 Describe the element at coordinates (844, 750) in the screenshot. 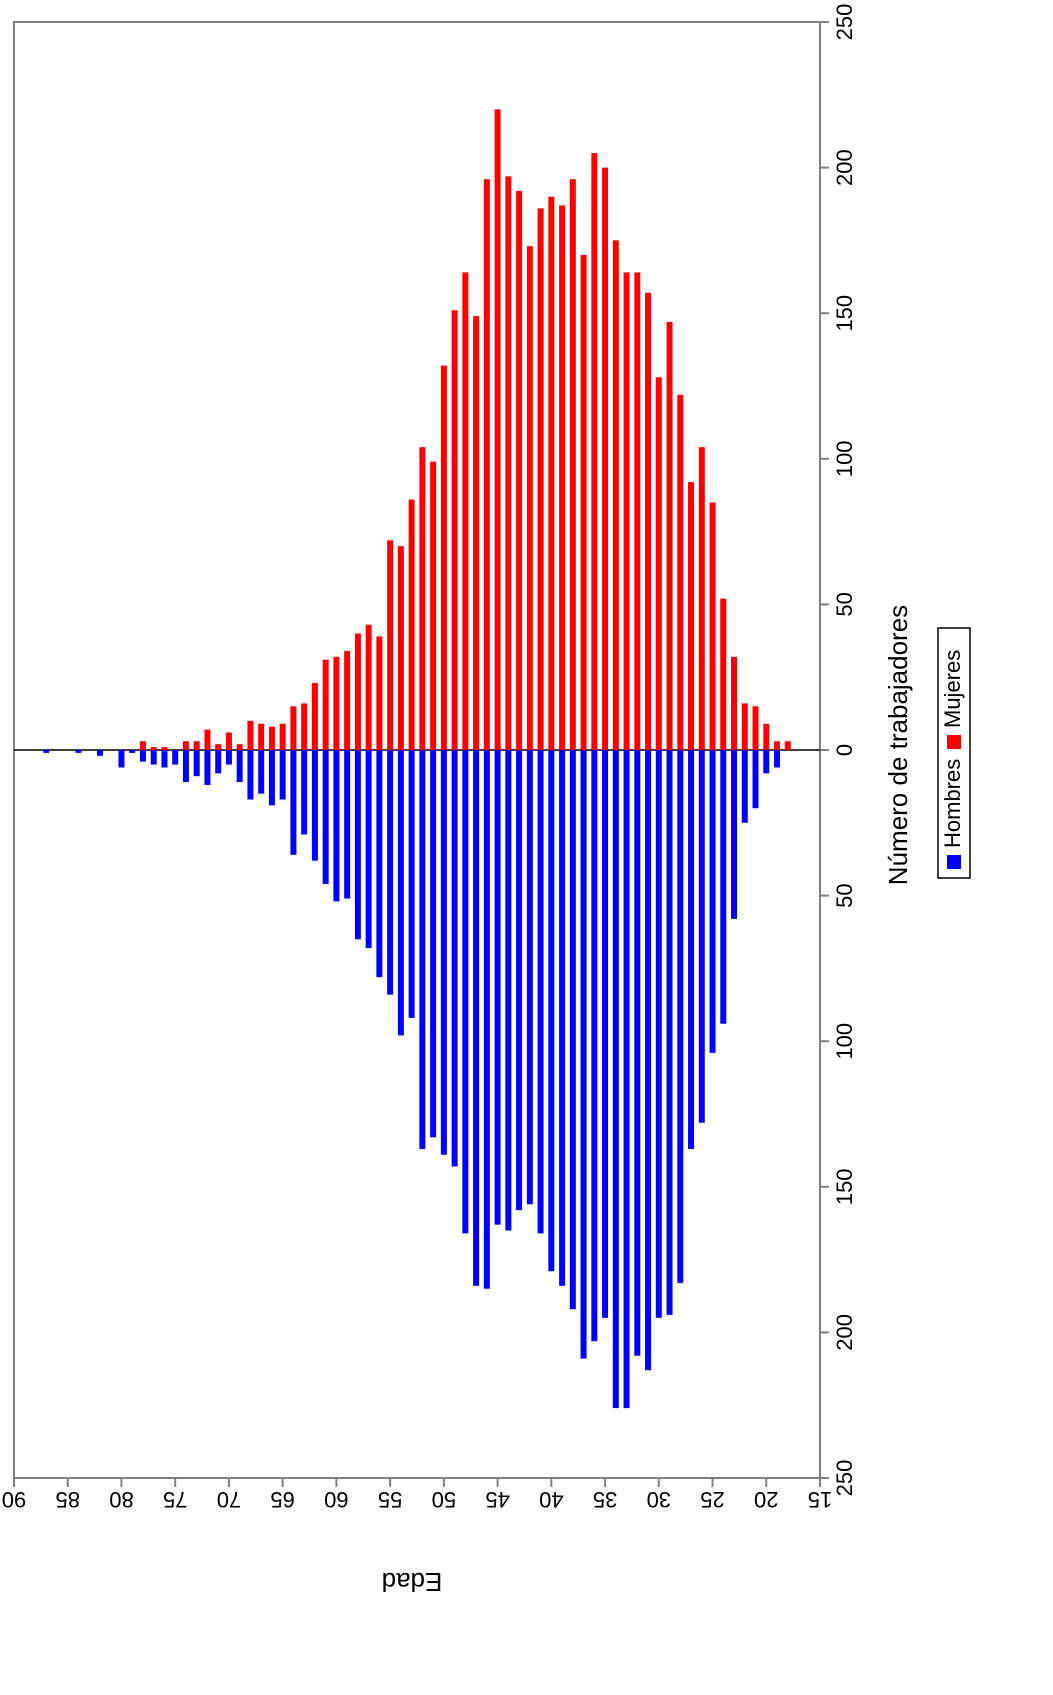

I see `y-tick-label: 0` at that location.